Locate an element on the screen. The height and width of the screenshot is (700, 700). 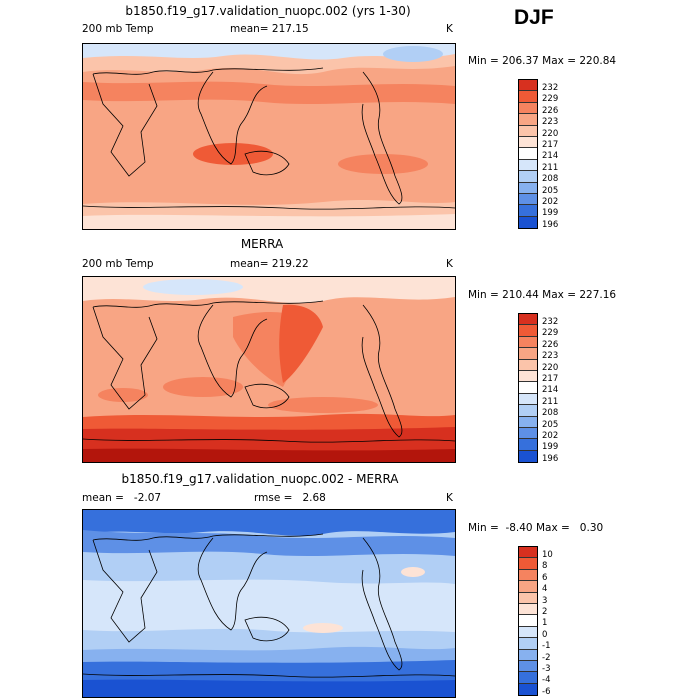
panel1-map-svg is located at coordinates (269, 136).